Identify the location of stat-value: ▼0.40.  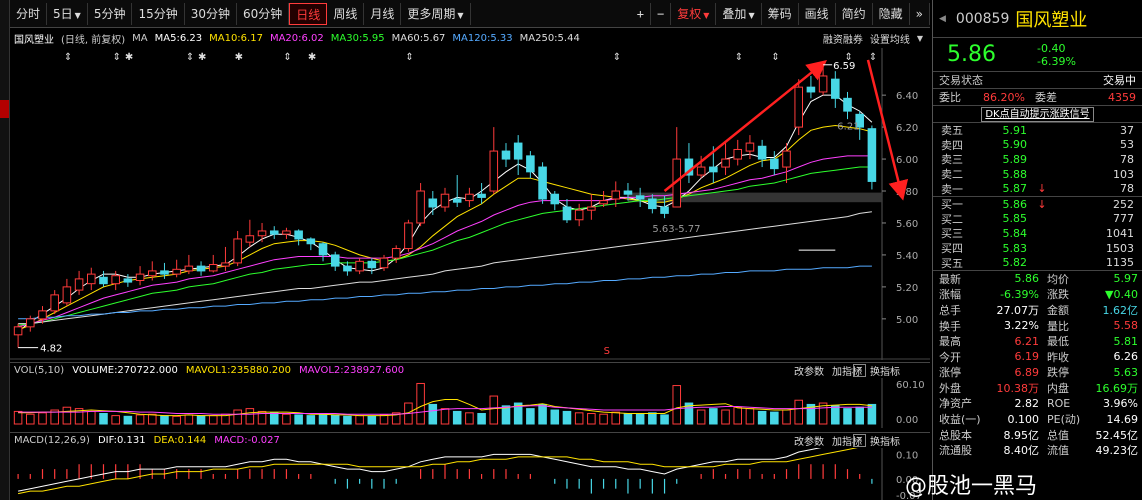
(1121, 294).